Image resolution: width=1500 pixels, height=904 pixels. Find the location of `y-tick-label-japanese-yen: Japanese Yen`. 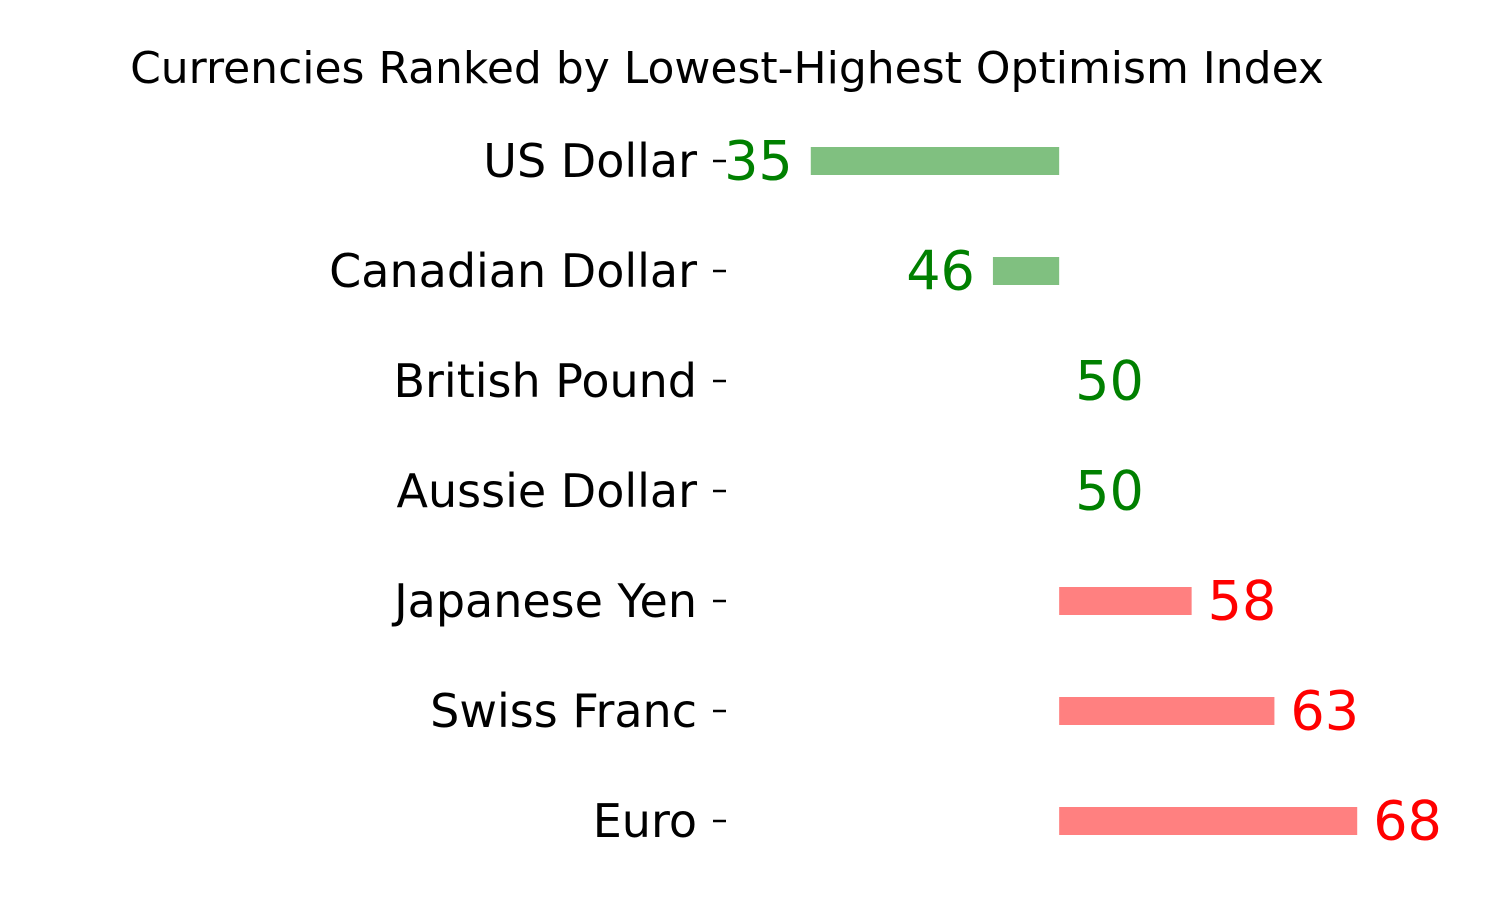

y-tick-label-japanese-yen: Japanese Yen is located at coordinates (544, 601).